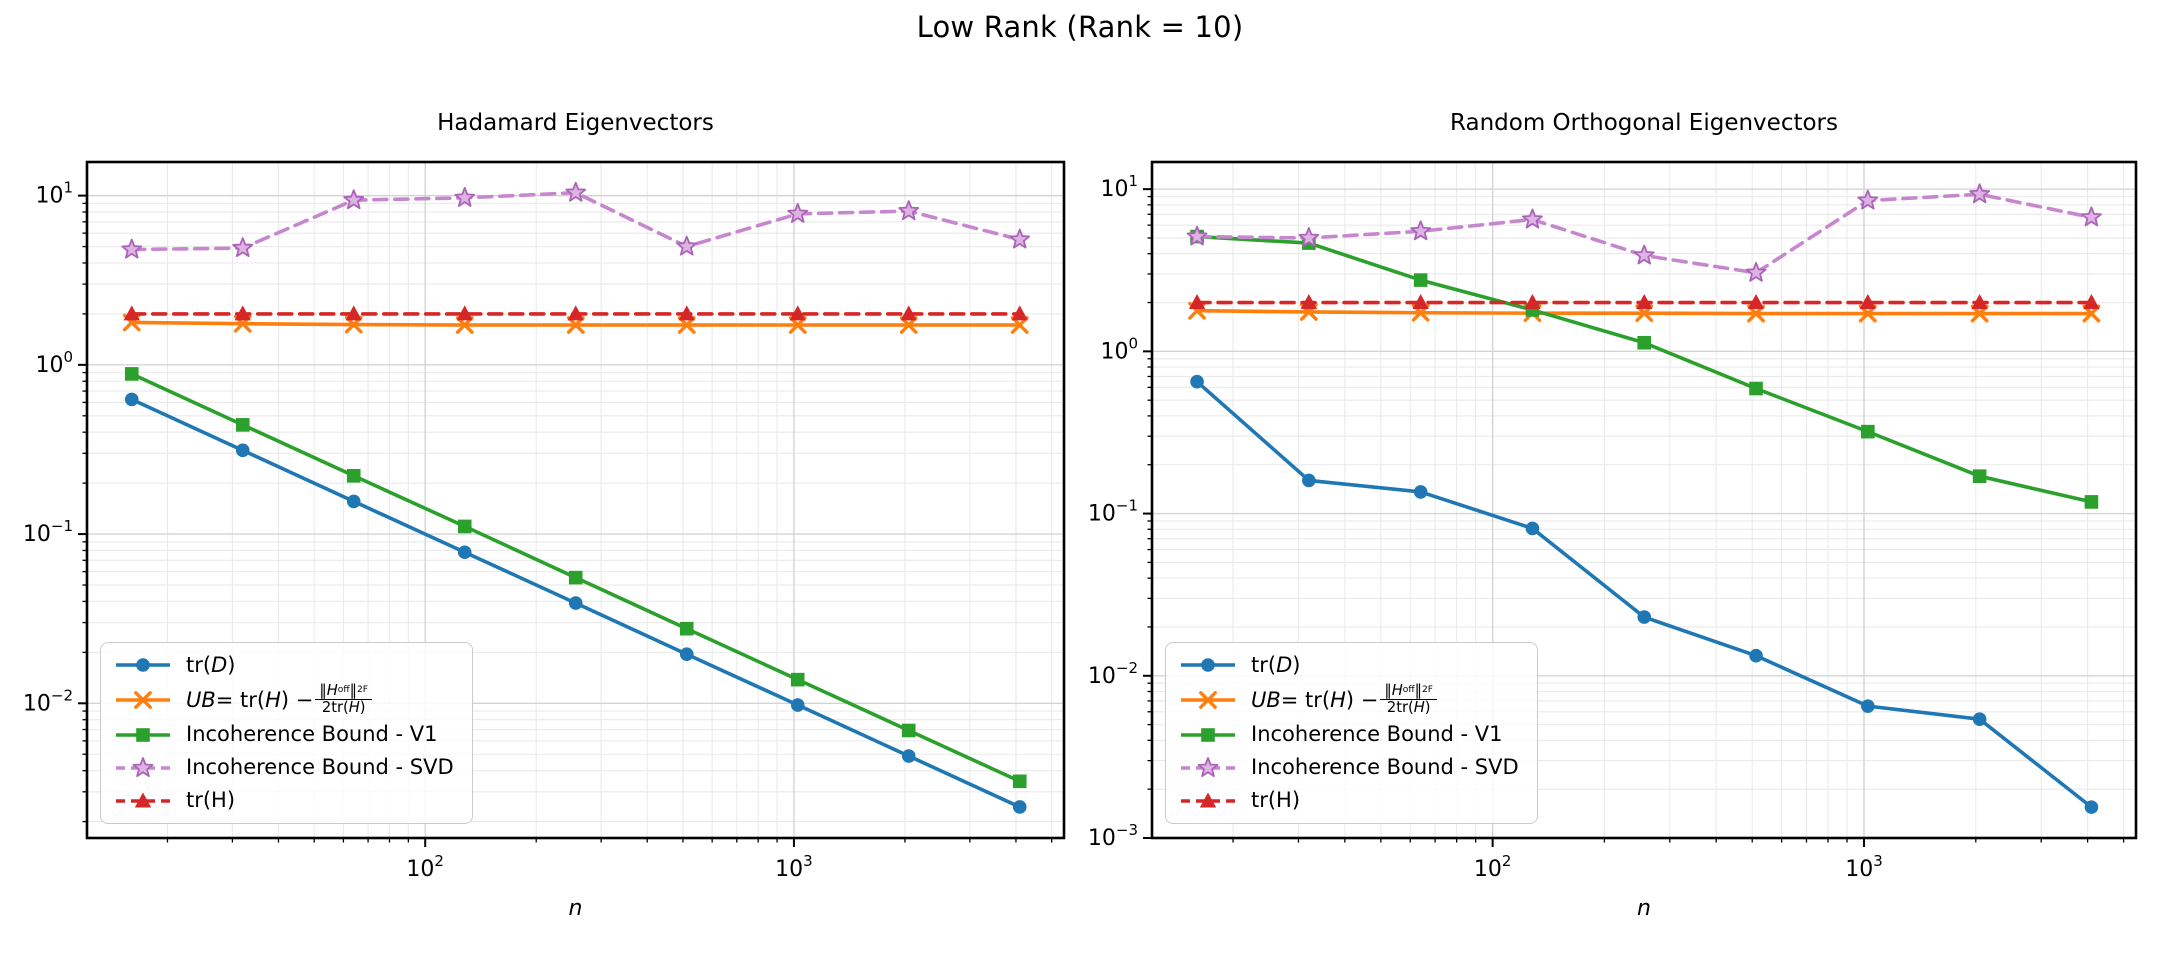 This screenshot has height=960, width=2160. What do you see at coordinates (1080, 27) in the screenshot?
I see `figure-suptitle: Low Rank (Rank = 10)` at bounding box center [1080, 27].